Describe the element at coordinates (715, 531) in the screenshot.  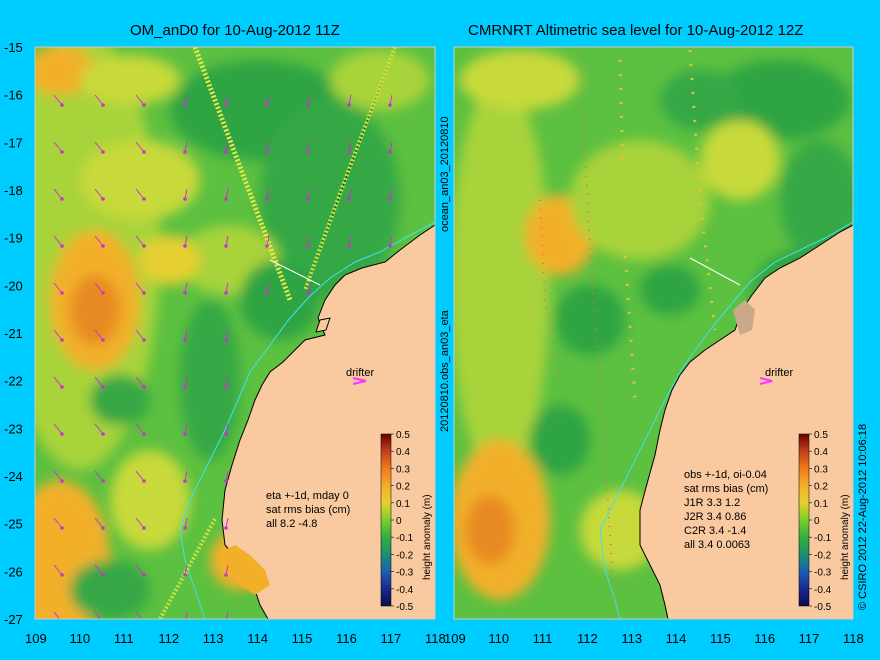
I see `stats-line: C2R 3.4 -1.4` at that location.